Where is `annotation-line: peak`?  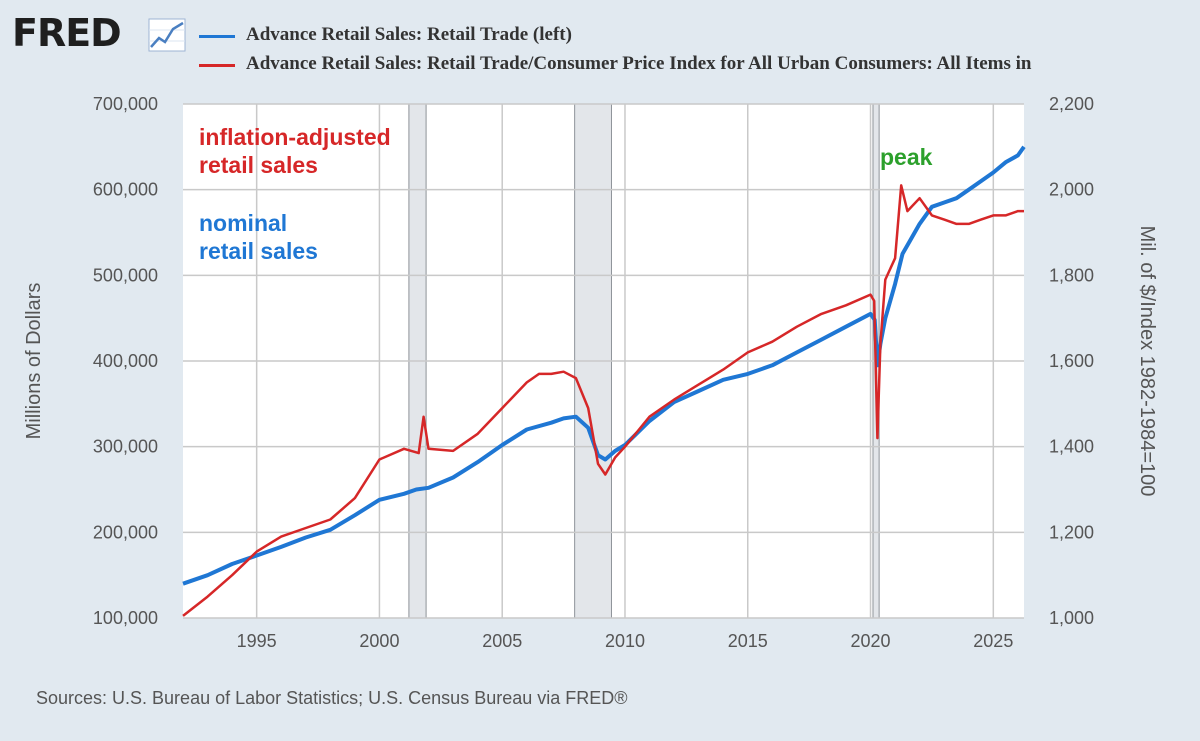
annotation-line: peak is located at coordinates (906, 157).